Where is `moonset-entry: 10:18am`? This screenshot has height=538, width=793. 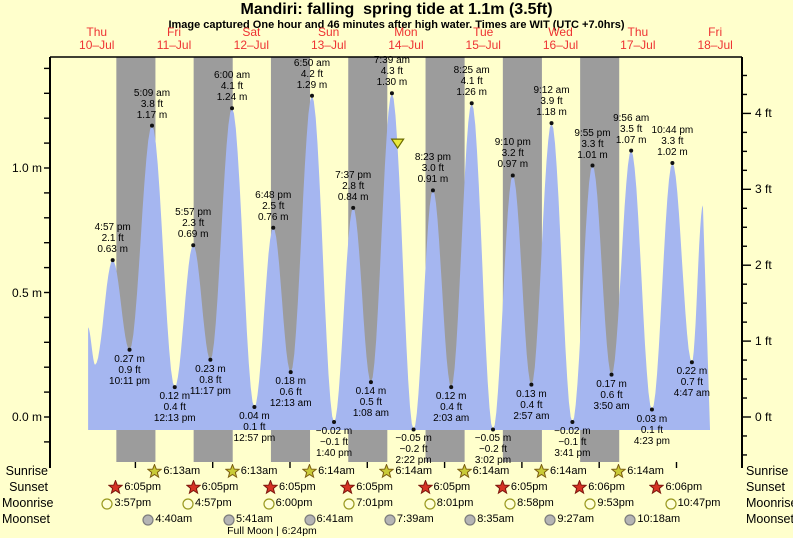
moonset-entry: 10:18am is located at coordinates (652, 519).